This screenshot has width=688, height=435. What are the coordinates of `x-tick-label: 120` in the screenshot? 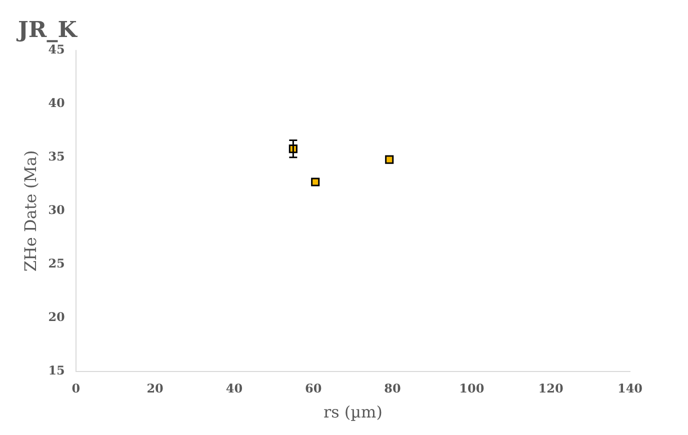 It's located at (551, 389).